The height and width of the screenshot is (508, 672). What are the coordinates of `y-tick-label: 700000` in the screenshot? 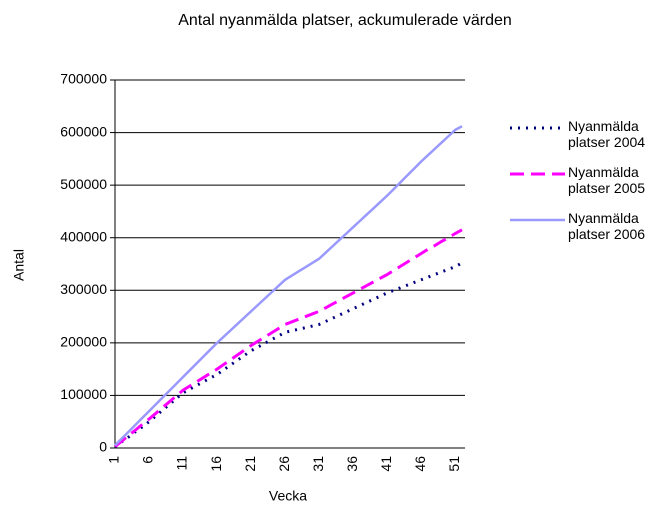 It's located at (83, 79).